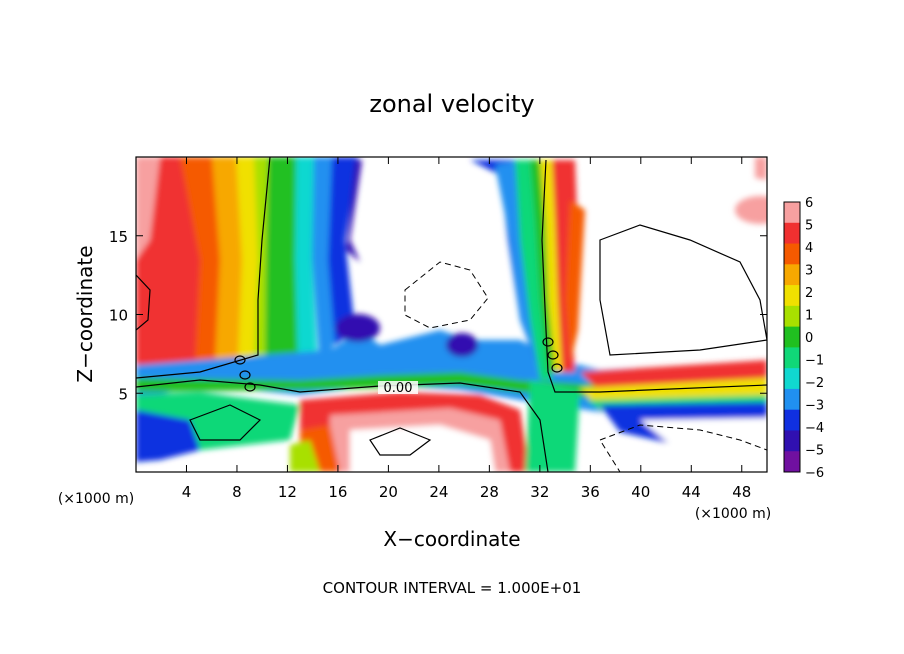  What do you see at coordinates (452, 588) in the screenshot?
I see `contour-interval-note: CONTOUR INTERVAL = 1.000E+01` at bounding box center [452, 588].